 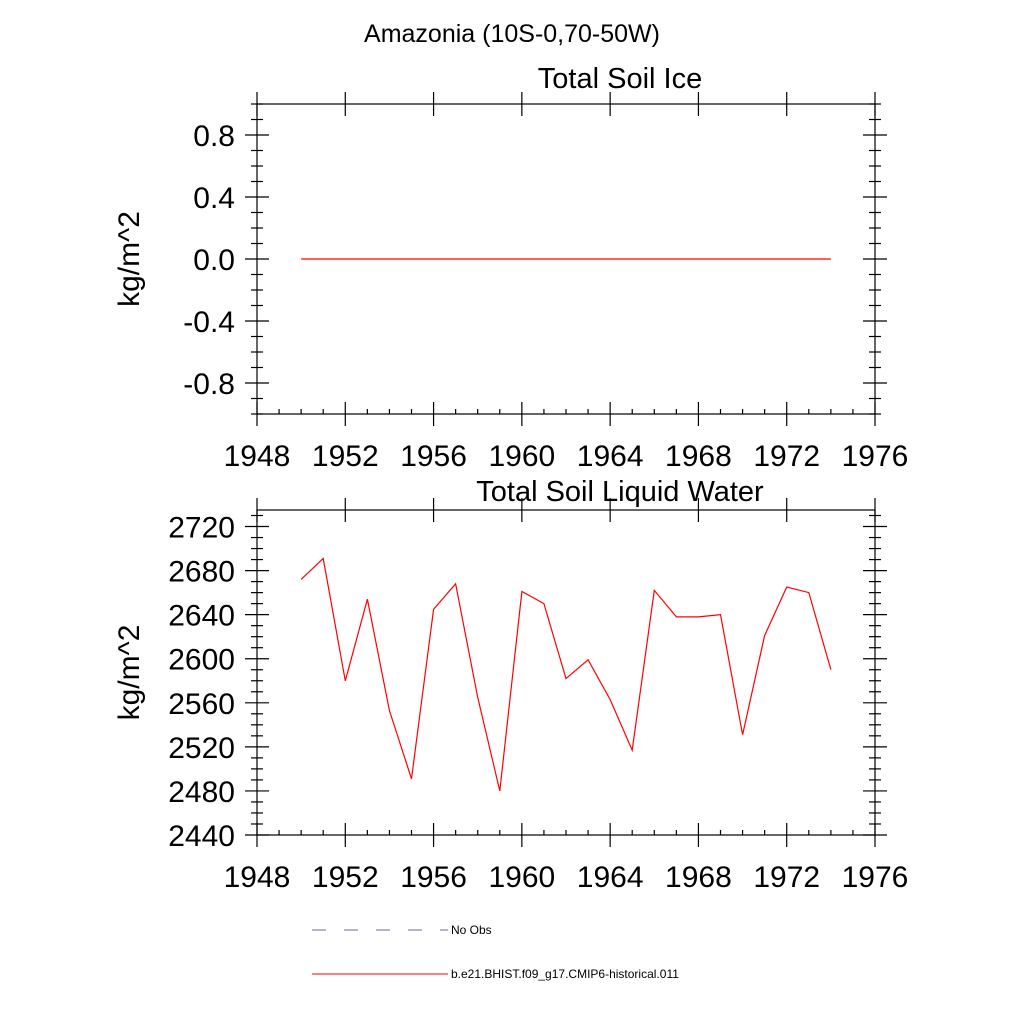 What do you see at coordinates (201, 748) in the screenshot?
I see `y-tick-label: 2520` at bounding box center [201, 748].